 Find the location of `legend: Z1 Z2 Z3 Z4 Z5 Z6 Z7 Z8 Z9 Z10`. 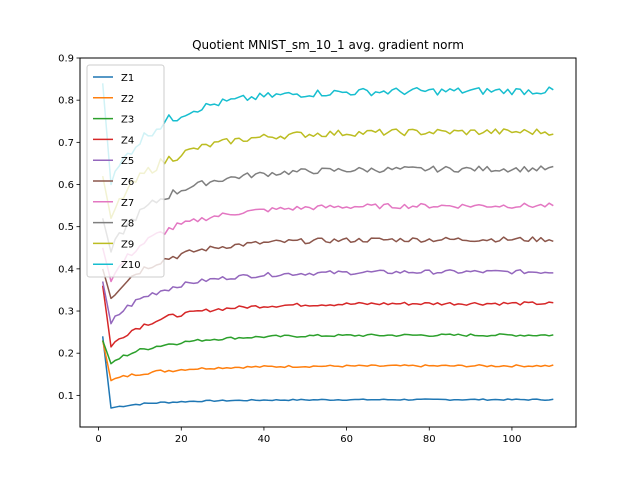

legend: Z1 Z2 Z3 Z4 Z5 Z6 Z7 Z8 Z9 Z10 is located at coordinates (125, 171).